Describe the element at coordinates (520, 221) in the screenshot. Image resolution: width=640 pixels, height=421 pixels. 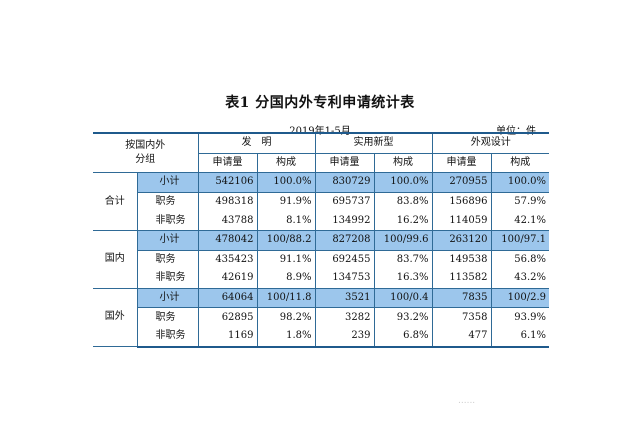
I see `share-cell: 42.1%` at that location.